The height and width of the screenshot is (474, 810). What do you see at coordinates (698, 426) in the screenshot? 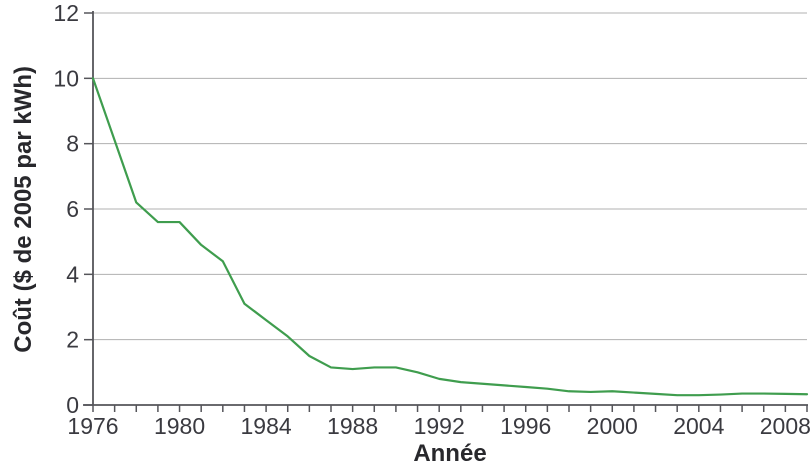
I see `x-tick-label: 2004` at bounding box center [698, 426].